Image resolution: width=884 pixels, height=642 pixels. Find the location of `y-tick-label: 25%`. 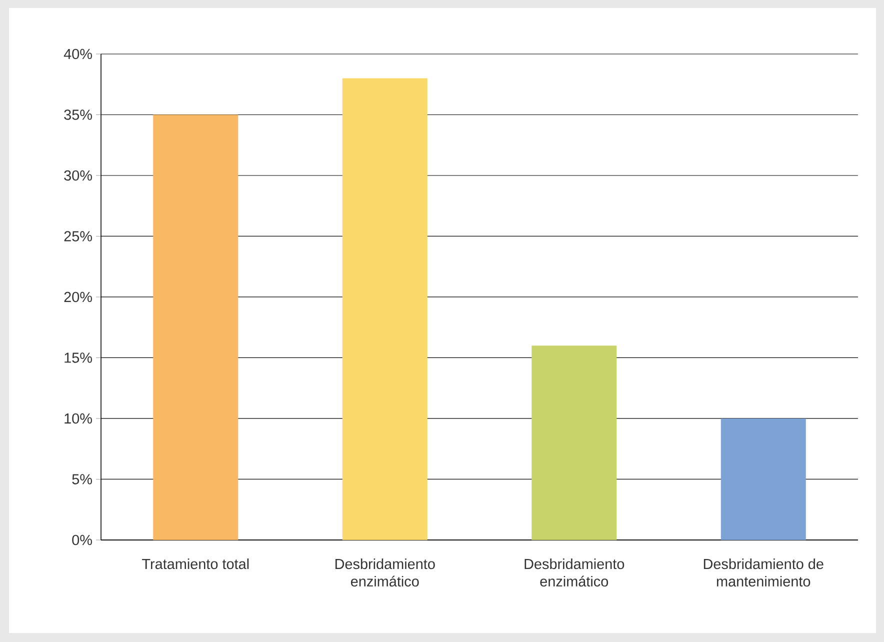

y-tick-label: 25% is located at coordinates (78, 236).